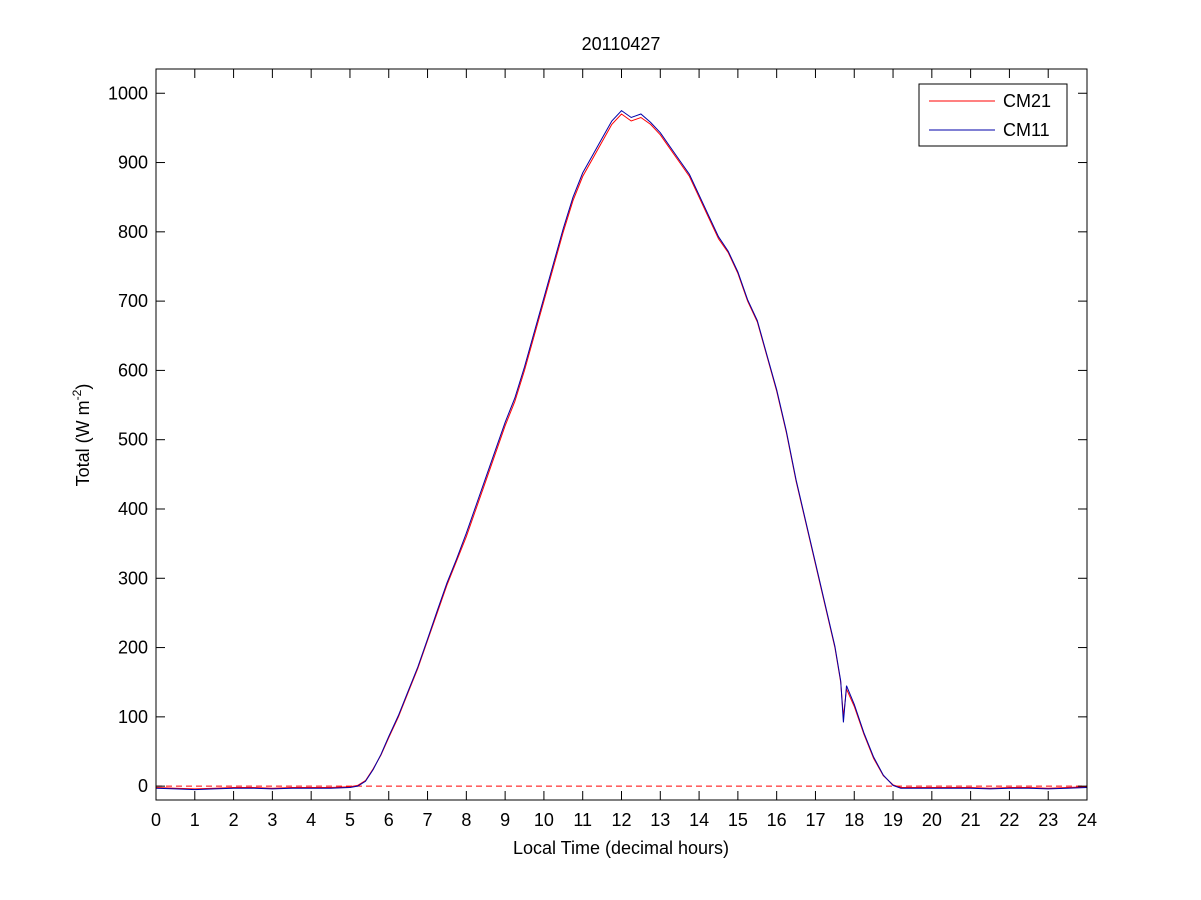  Describe the element at coordinates (544, 820) in the screenshot. I see `x-tick-label: 10` at that location.